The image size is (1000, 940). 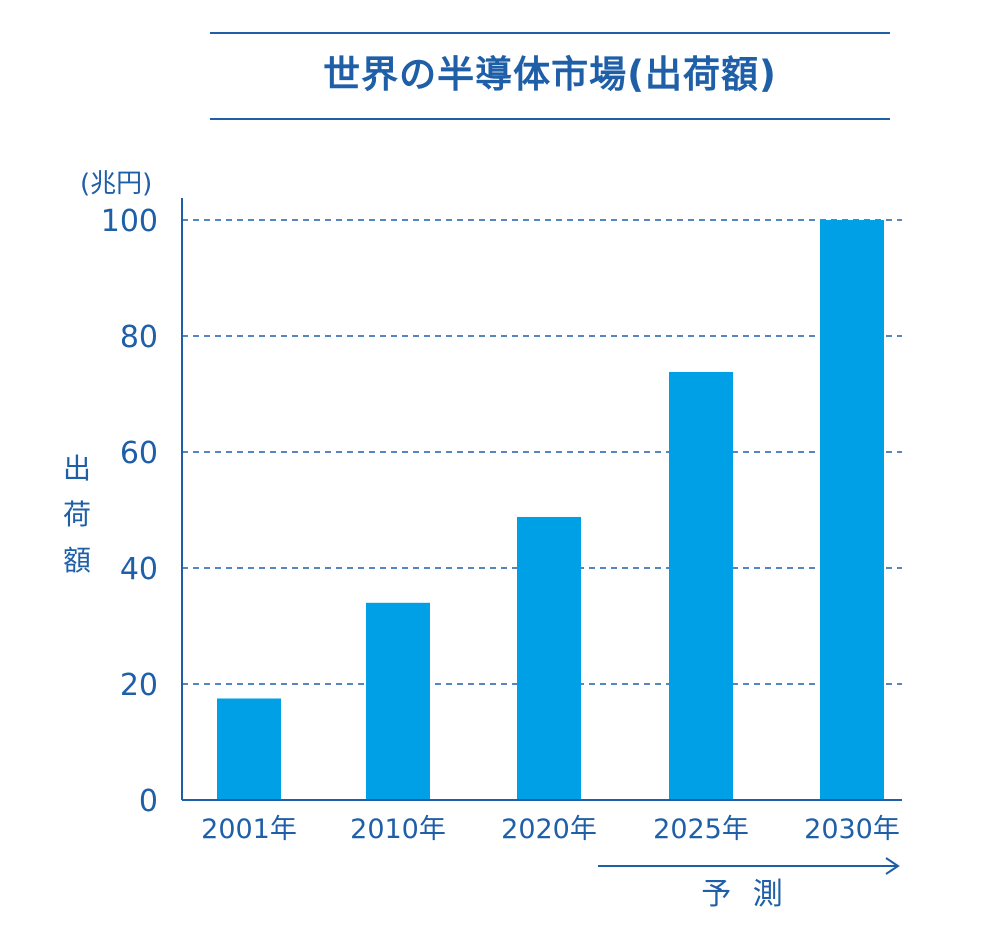 I want to click on y-tick-label-40: 40, so click(x=139, y=569).